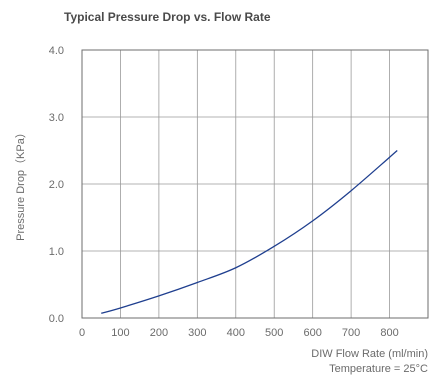  What do you see at coordinates (56, 51) in the screenshot?
I see `y-tick-label: 4.0` at bounding box center [56, 51].